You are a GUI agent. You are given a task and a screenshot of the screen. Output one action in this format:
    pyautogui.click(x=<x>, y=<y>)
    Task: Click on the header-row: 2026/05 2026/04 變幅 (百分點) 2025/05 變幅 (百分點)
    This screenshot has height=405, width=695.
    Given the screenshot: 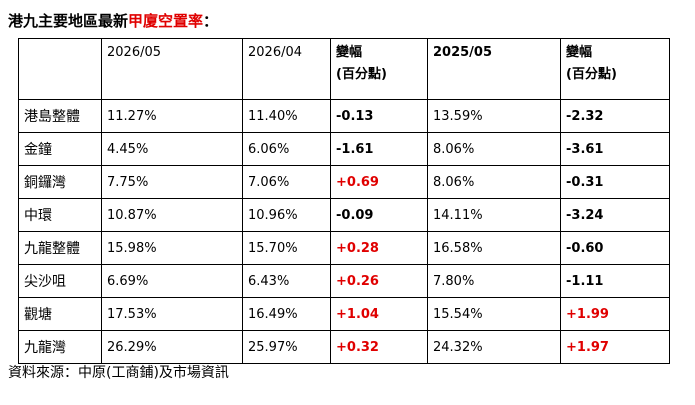 What is the action you would take?
    pyautogui.click(x=344, y=69)
    